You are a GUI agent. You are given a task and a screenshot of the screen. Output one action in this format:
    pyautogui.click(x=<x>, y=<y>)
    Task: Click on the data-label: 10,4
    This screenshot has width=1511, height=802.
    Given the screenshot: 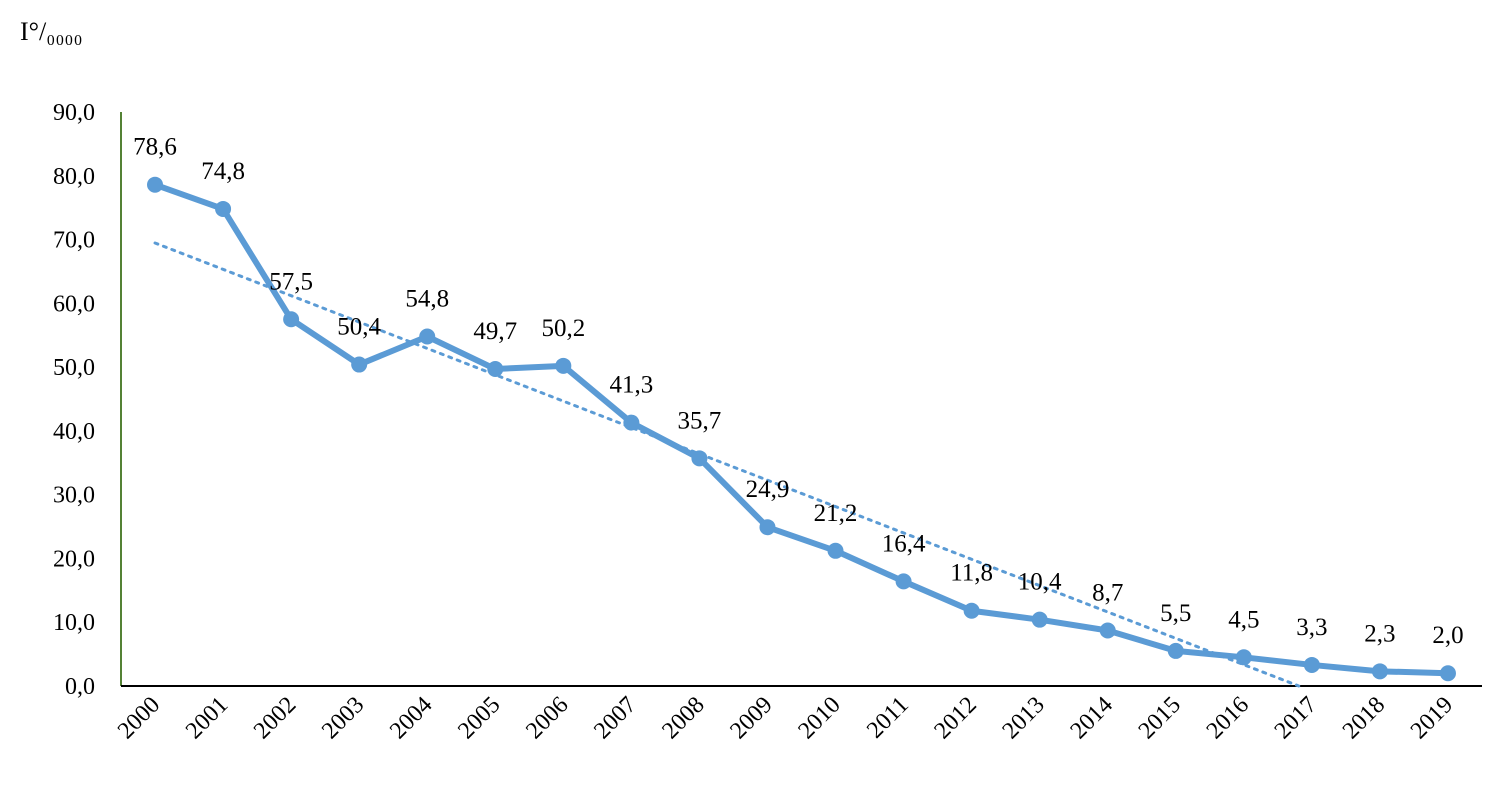 What is the action you would take?
    pyautogui.click(x=1040, y=582)
    